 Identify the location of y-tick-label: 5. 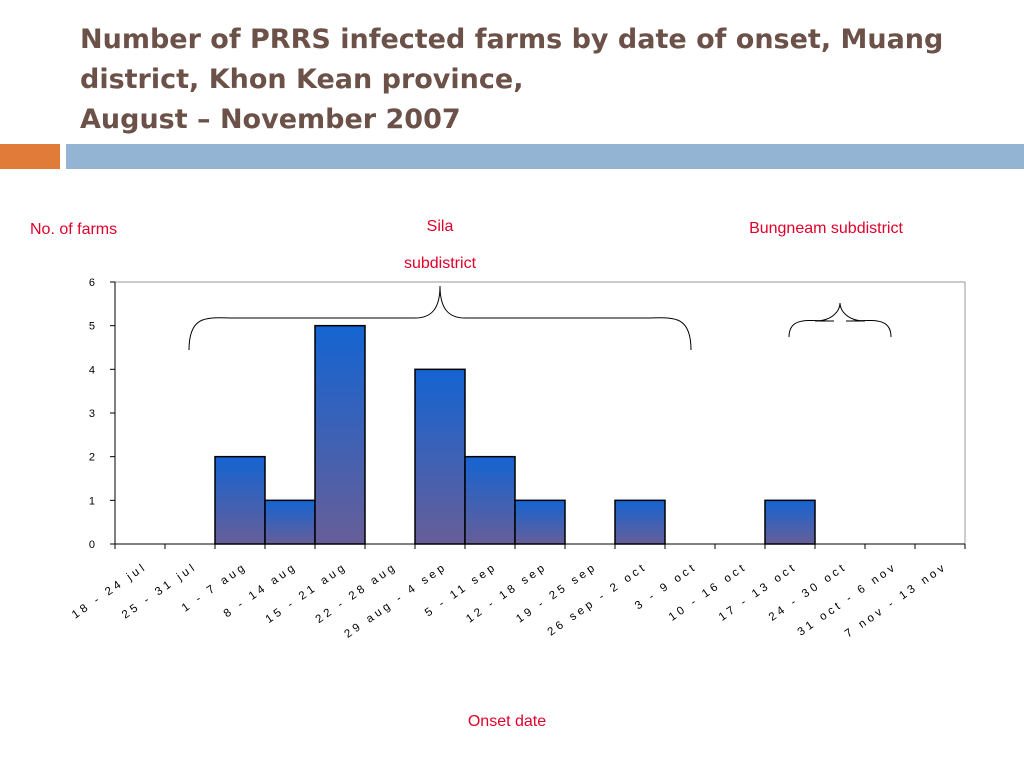
(92, 327).